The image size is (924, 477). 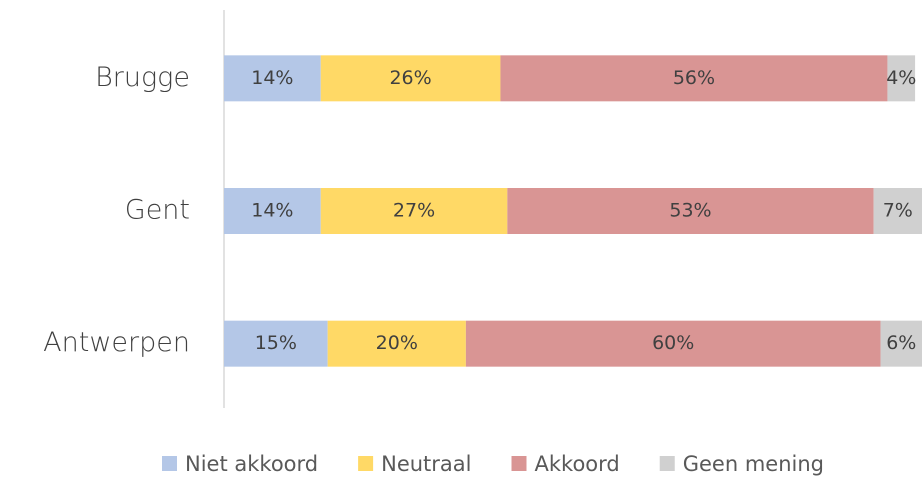 I want to click on category-label: Antwerpen, so click(x=116, y=342).